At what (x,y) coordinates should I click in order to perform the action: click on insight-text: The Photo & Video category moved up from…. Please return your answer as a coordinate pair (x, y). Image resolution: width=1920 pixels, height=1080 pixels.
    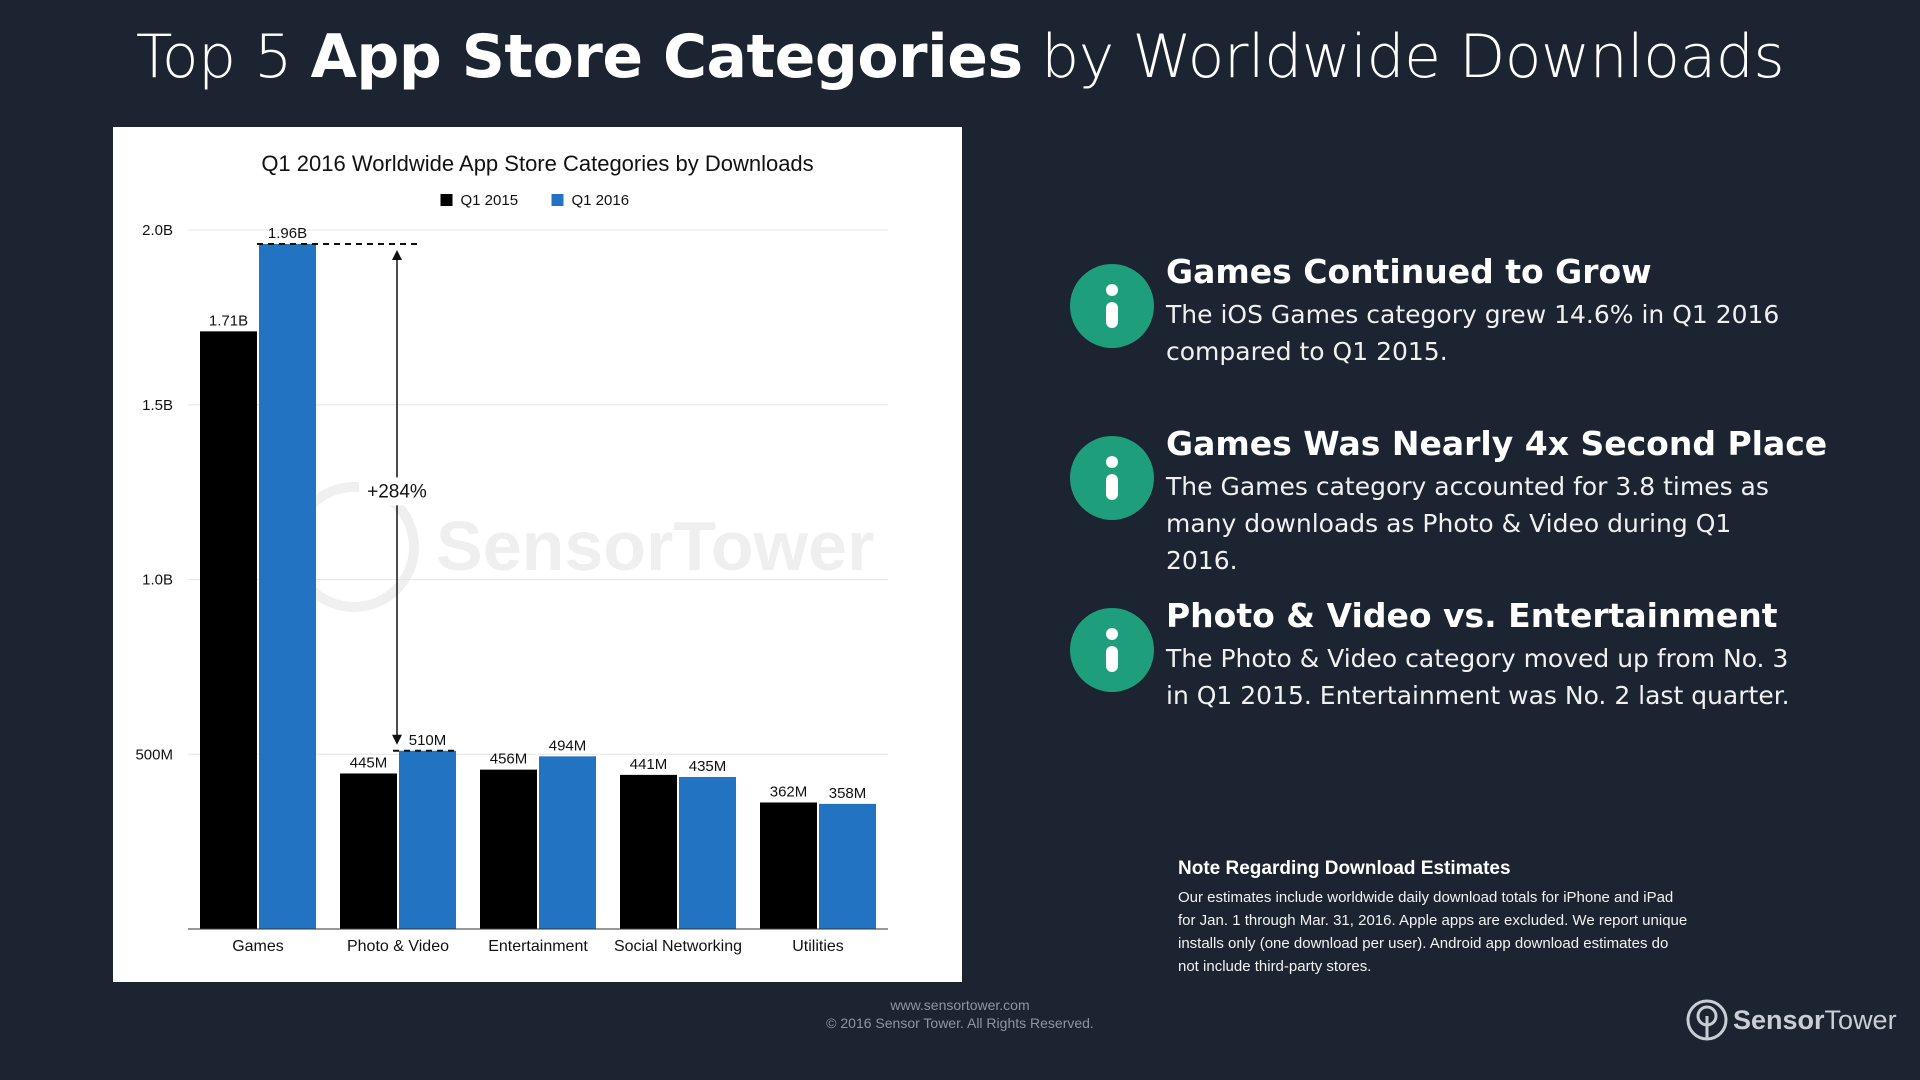
    Looking at the image, I should click on (1478, 677).